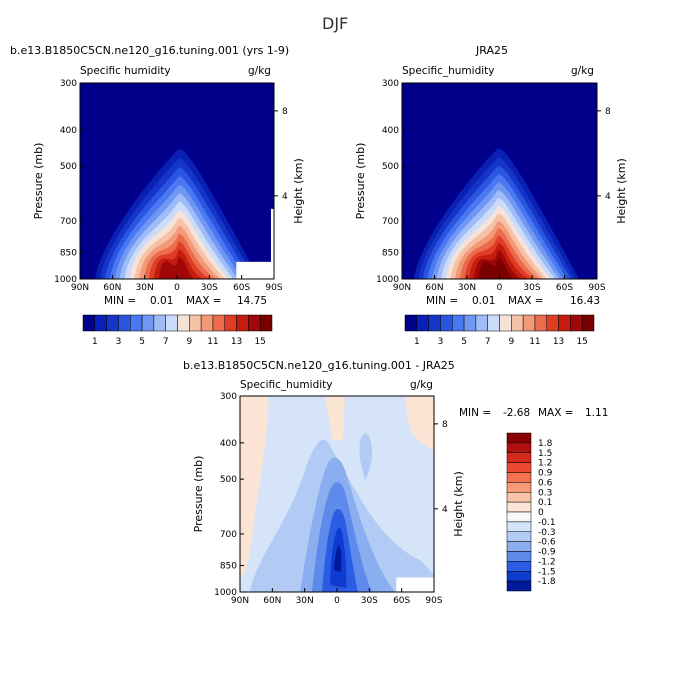 The image size is (677, 676). I want to click on colorbar1-label: 7, so click(166, 342).